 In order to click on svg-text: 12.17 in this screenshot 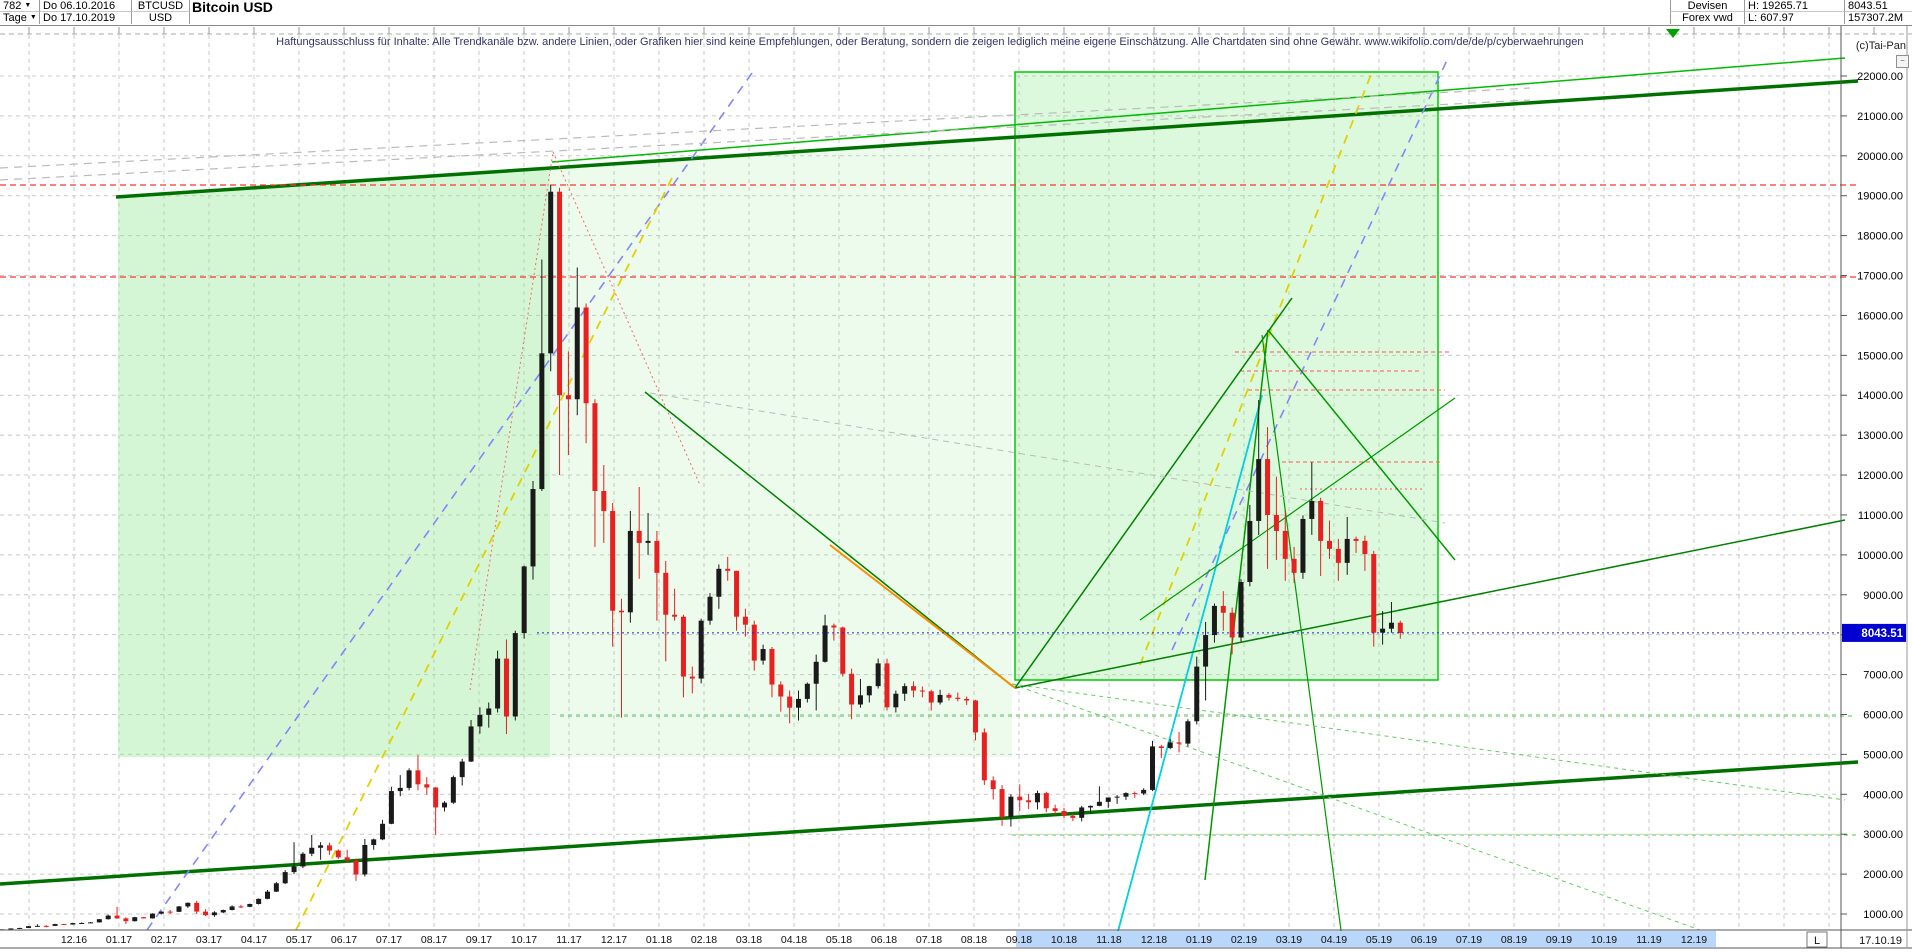, I will do `click(614, 940)`.